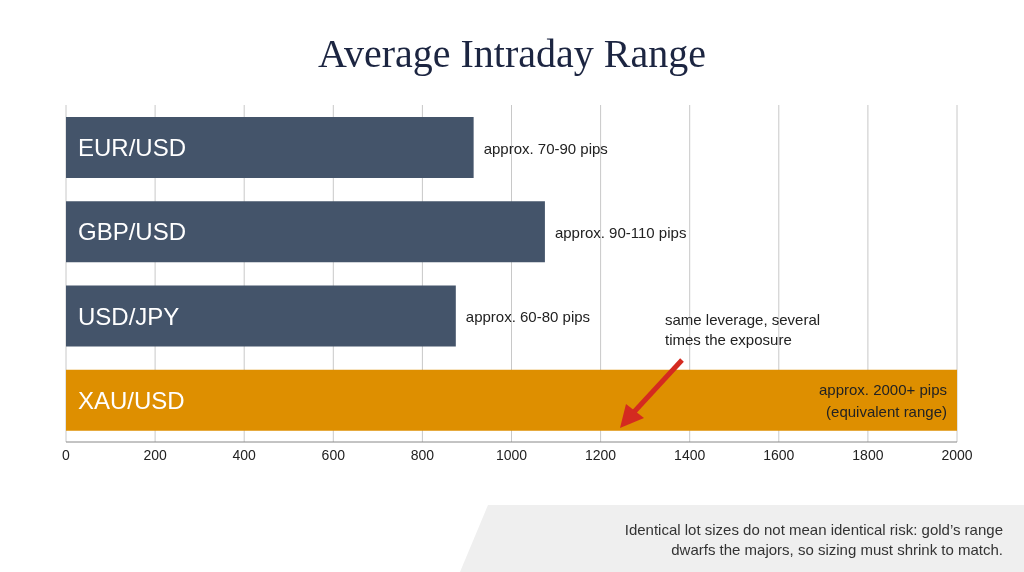 The image size is (1024, 572). I want to click on x-tick-label: 0, so click(66, 454).